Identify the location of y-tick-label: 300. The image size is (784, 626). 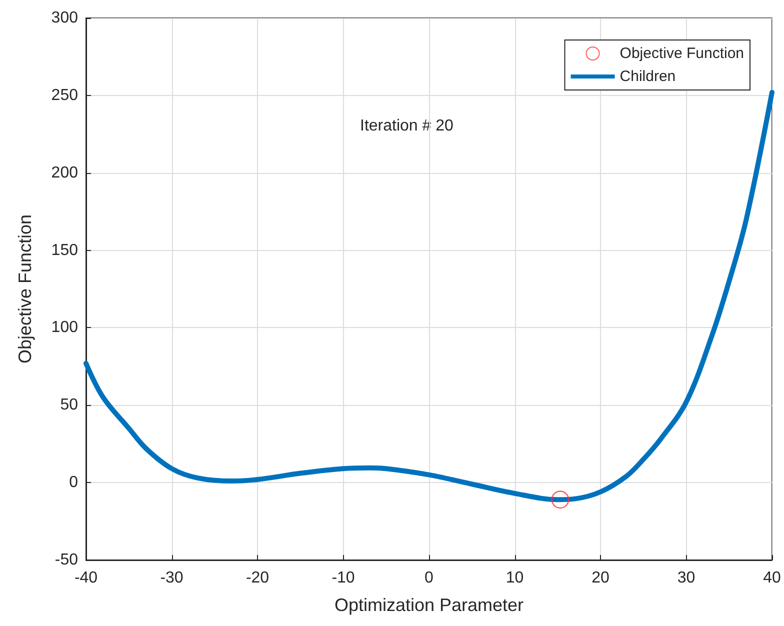
(64, 18).